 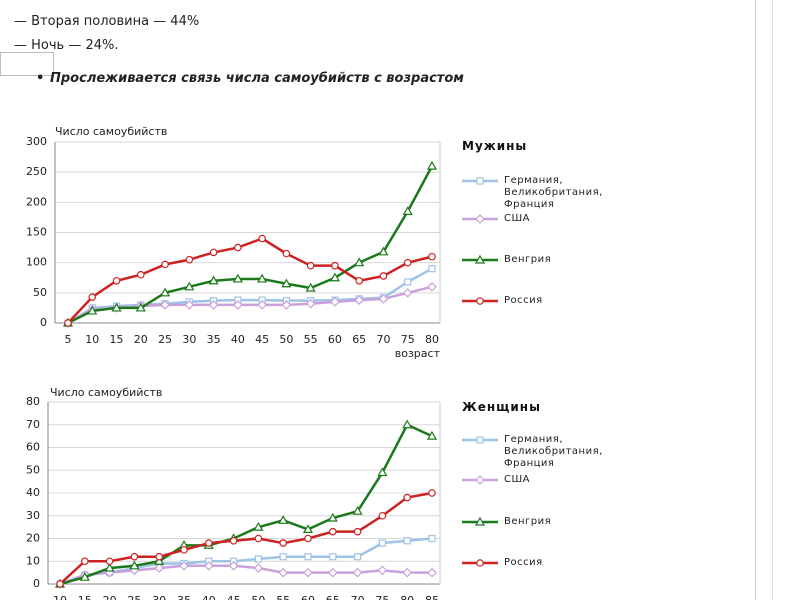 What do you see at coordinates (60, 597) in the screenshot?
I see `x-tick-label: 10` at bounding box center [60, 597].